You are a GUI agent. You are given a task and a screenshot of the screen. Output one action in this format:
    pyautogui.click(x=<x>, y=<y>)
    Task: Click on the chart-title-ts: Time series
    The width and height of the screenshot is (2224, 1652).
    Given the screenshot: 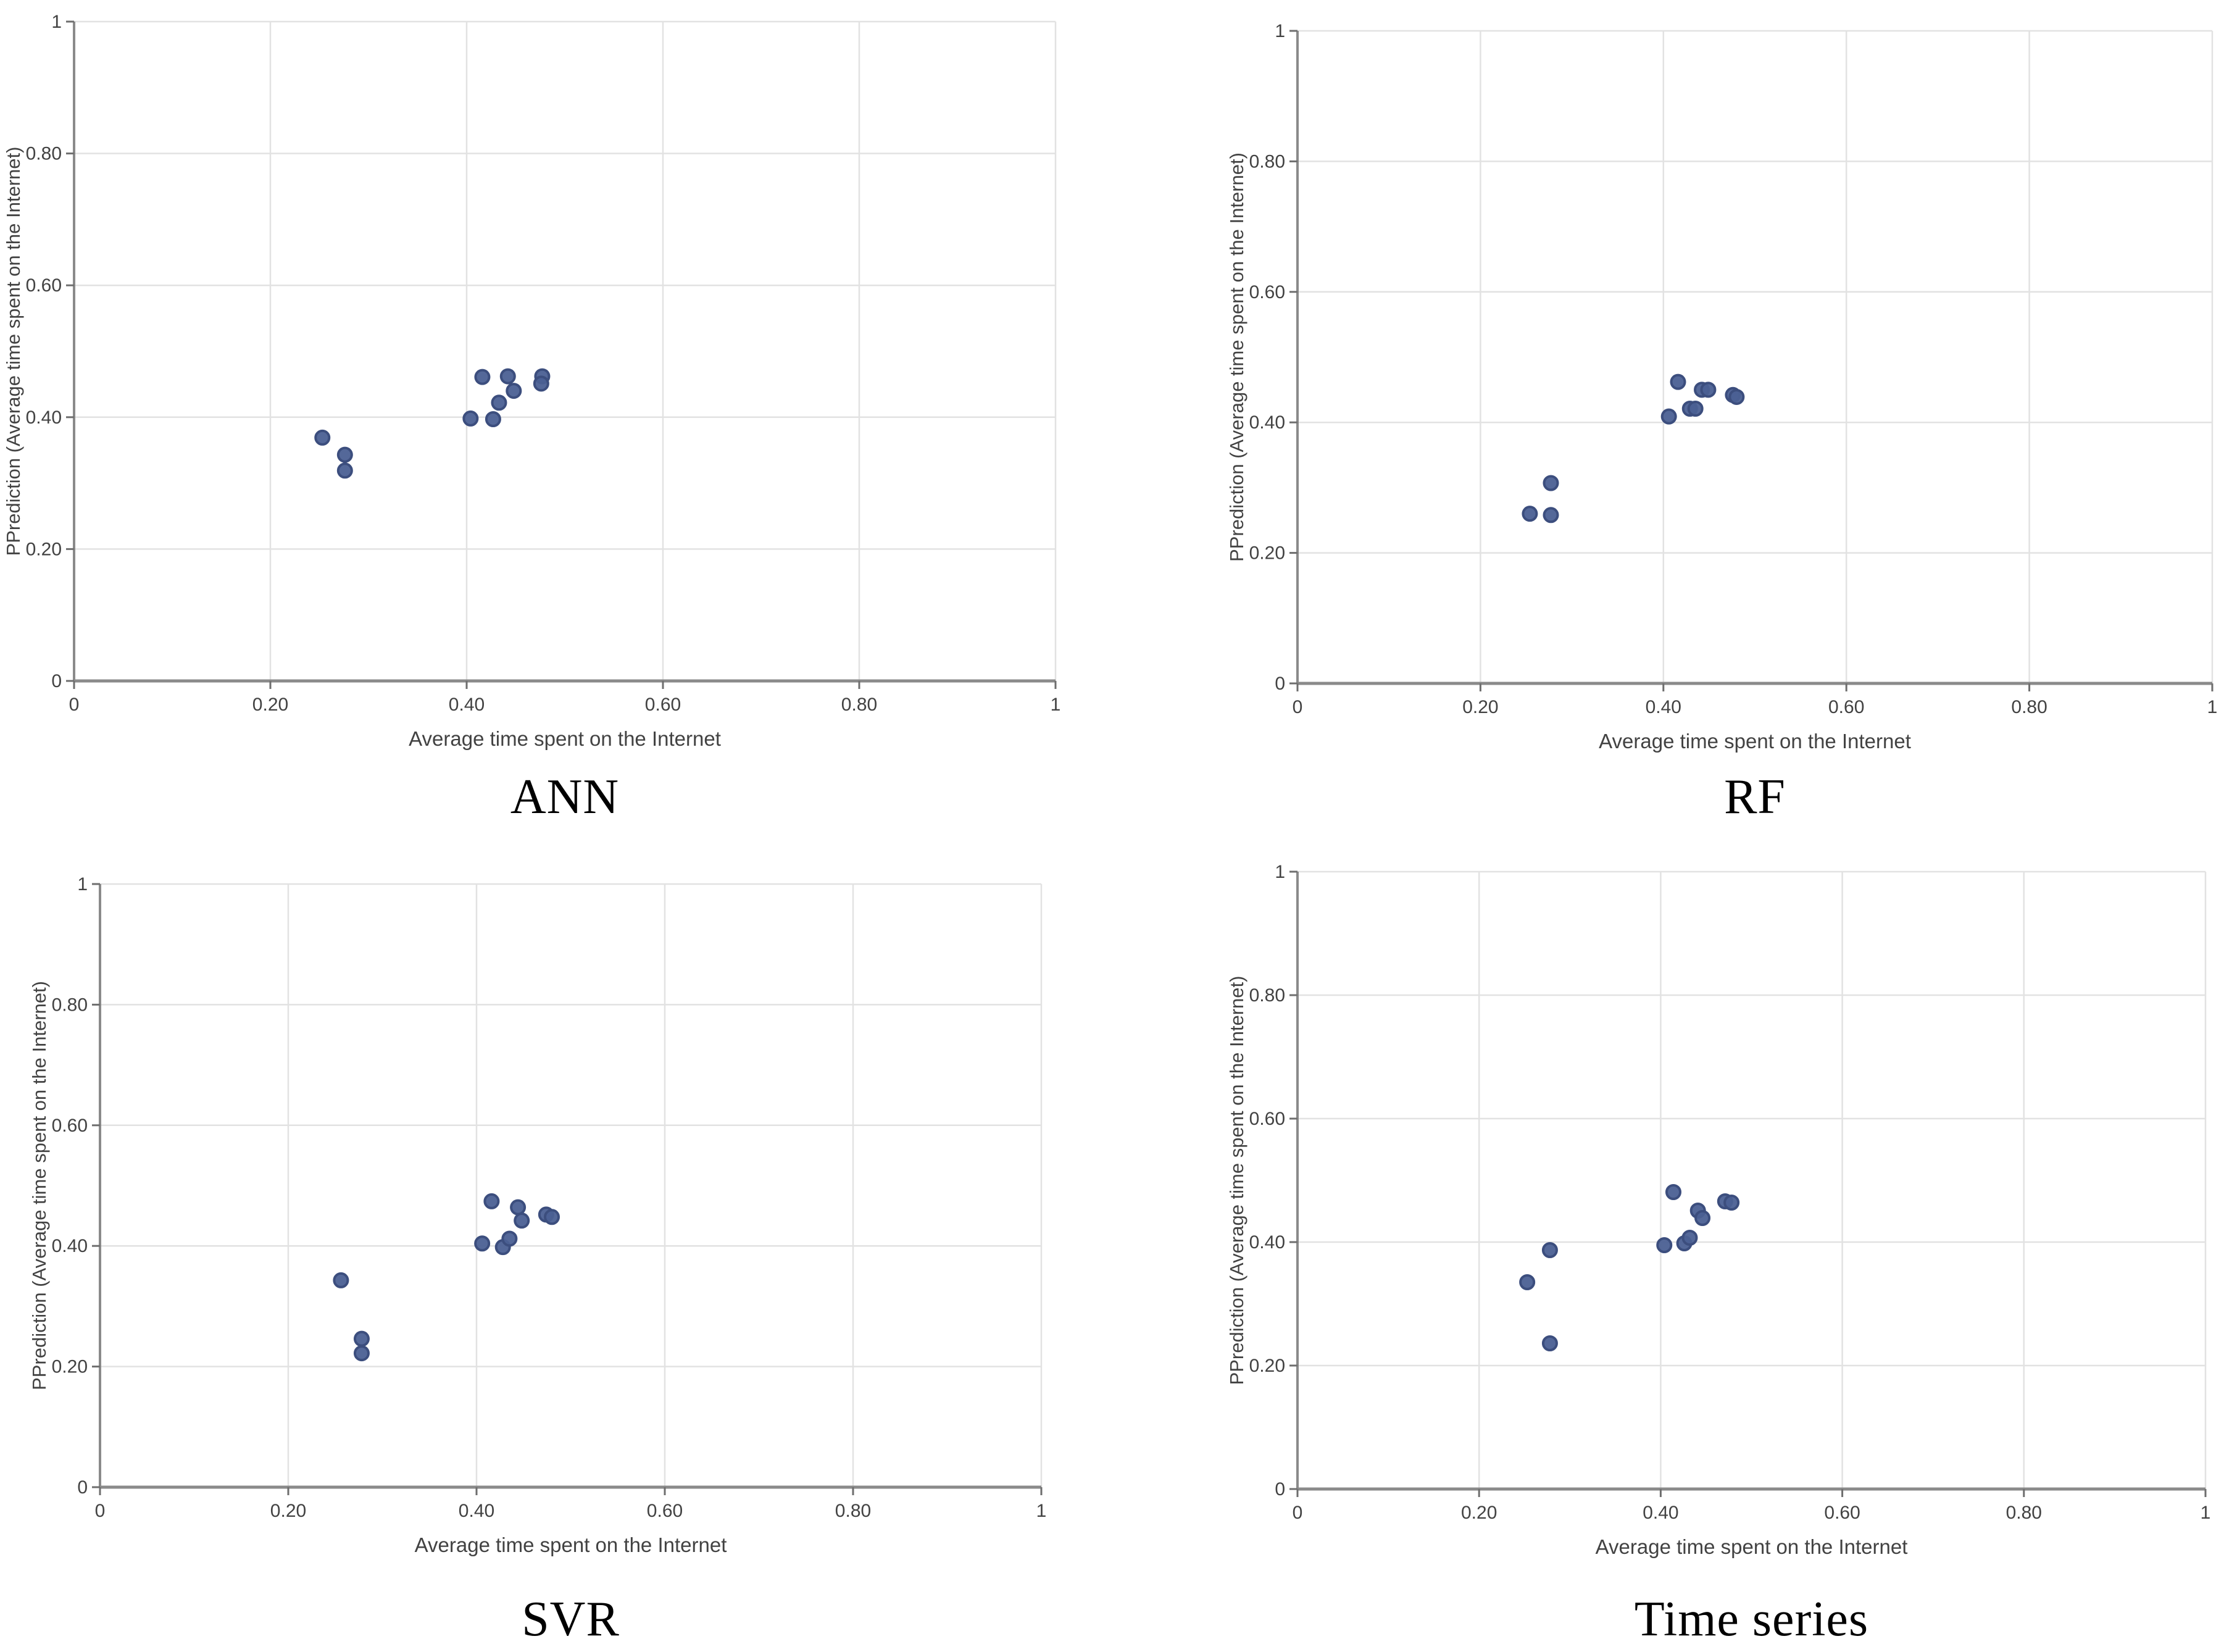 What is the action you would take?
    pyautogui.click(x=1752, y=1619)
    